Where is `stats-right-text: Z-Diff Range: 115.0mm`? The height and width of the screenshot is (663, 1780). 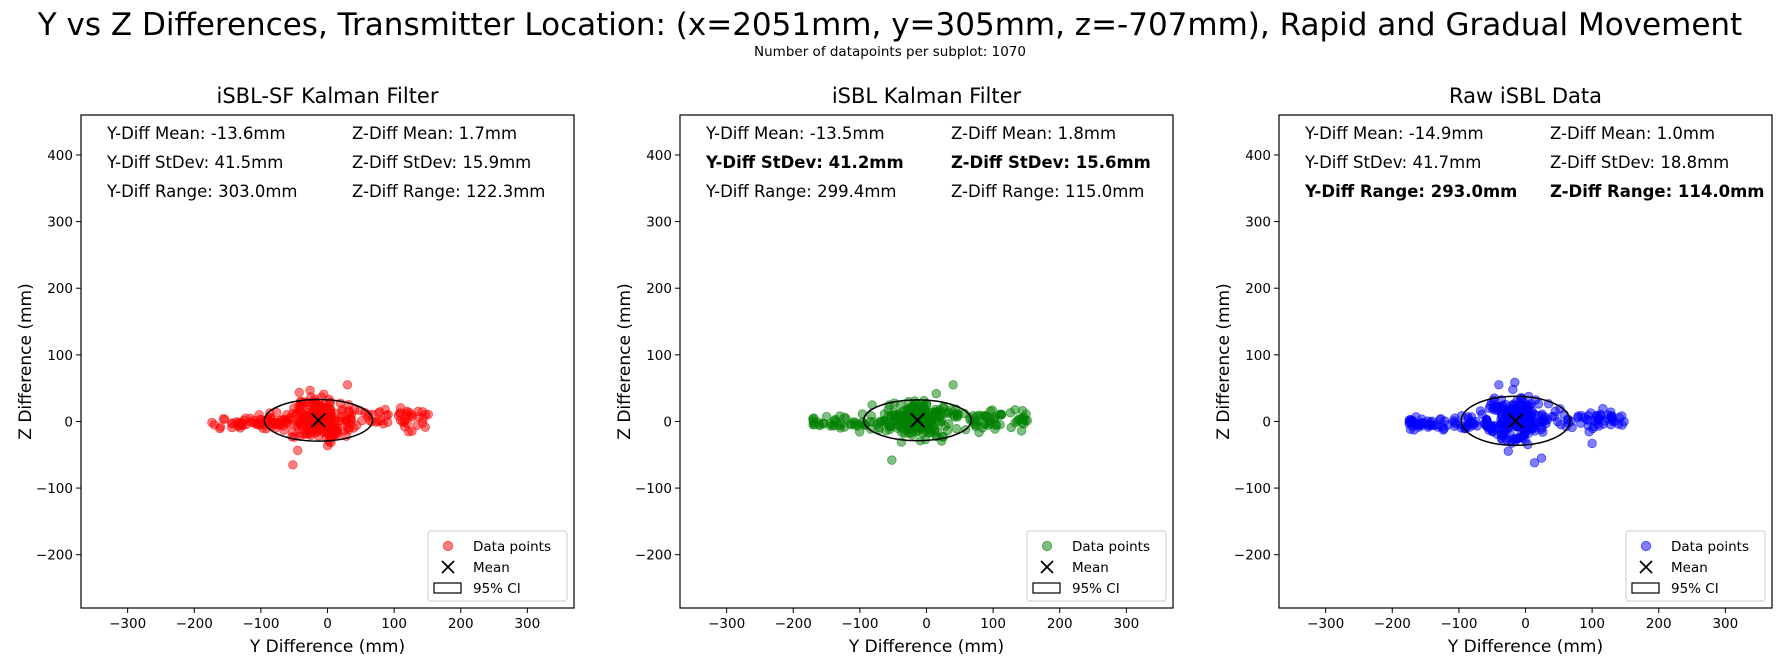
stats-right-text: Z-Diff Range: 115.0mm is located at coordinates (1047, 191).